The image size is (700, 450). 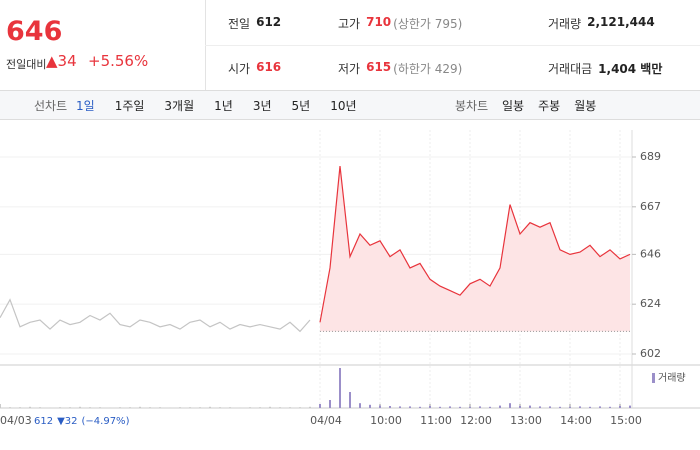 What do you see at coordinates (428, 24) in the screenshot?
I see `info-note: (상한가 795)` at bounding box center [428, 24].